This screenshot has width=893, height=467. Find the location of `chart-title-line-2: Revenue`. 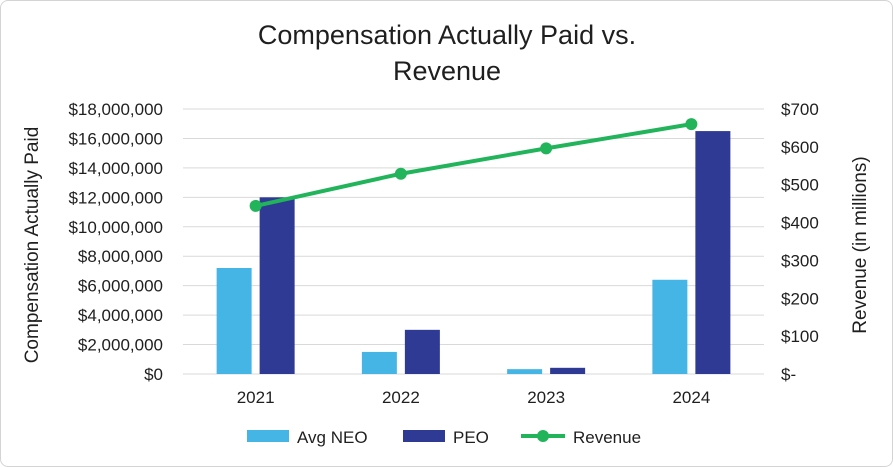

chart-title-line-2: Revenue is located at coordinates (447, 71).